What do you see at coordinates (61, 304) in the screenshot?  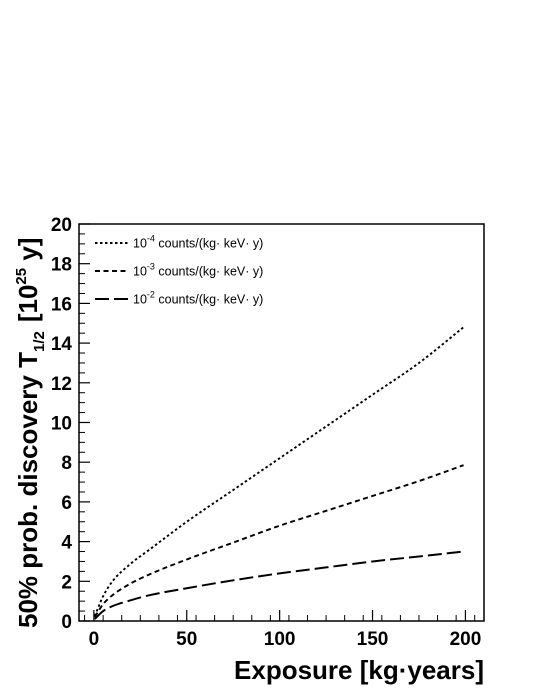 I see `y-tick-label: 16` at bounding box center [61, 304].